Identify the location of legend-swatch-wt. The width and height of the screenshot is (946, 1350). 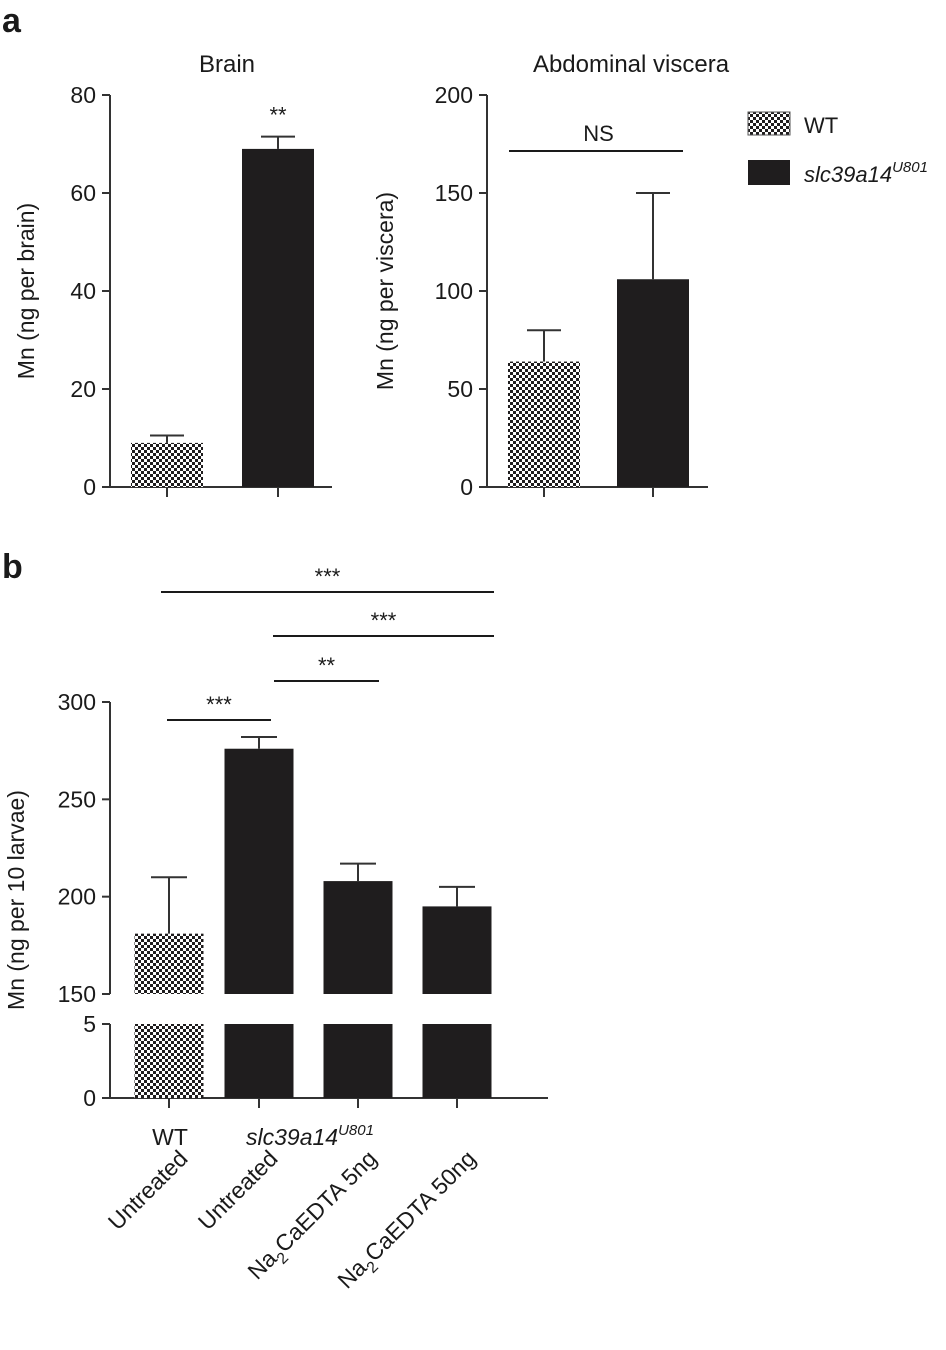
(769, 123).